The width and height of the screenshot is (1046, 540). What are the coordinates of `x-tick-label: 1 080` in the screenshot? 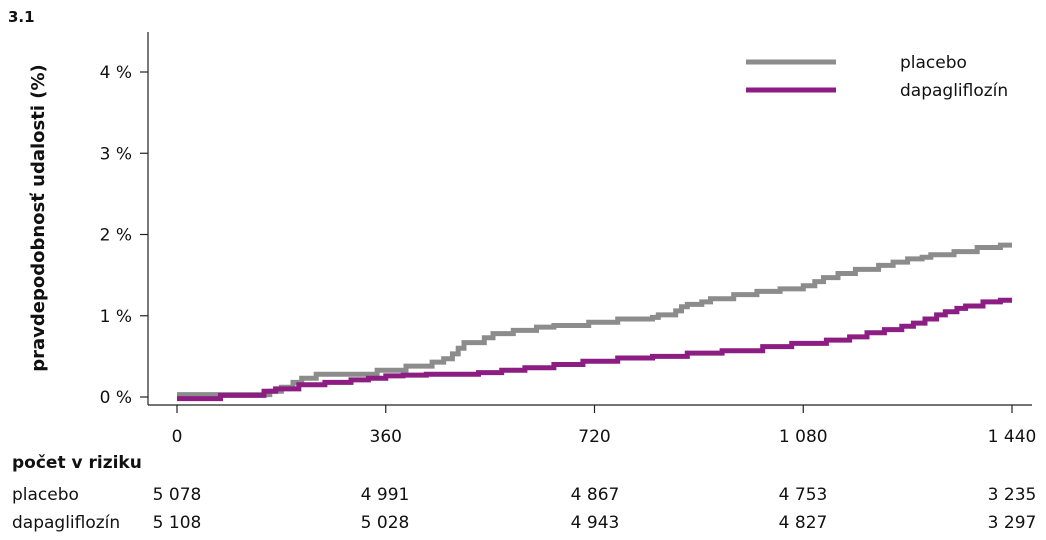 It's located at (803, 437).